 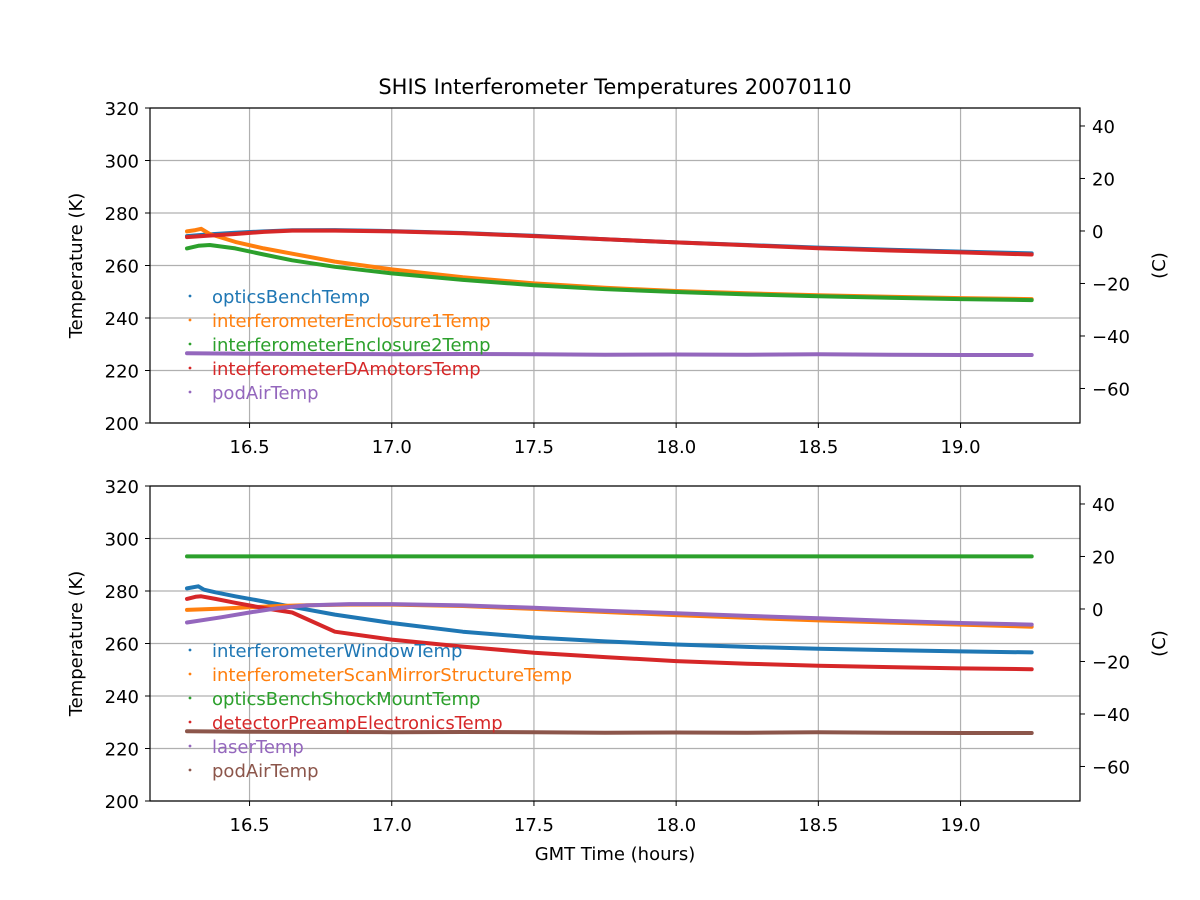 What do you see at coordinates (122, 267) in the screenshot?
I see `y-tick-label: 260` at bounding box center [122, 267].